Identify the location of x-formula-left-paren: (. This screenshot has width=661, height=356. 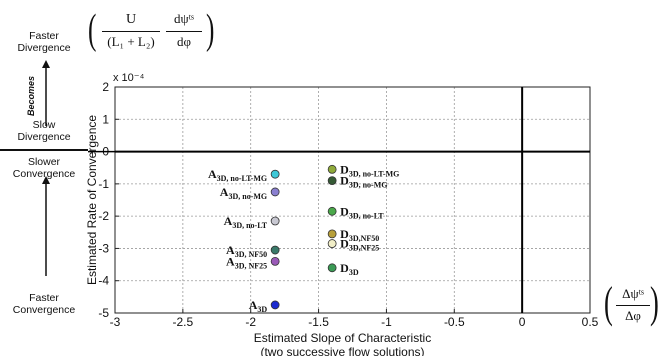
(608, 302).